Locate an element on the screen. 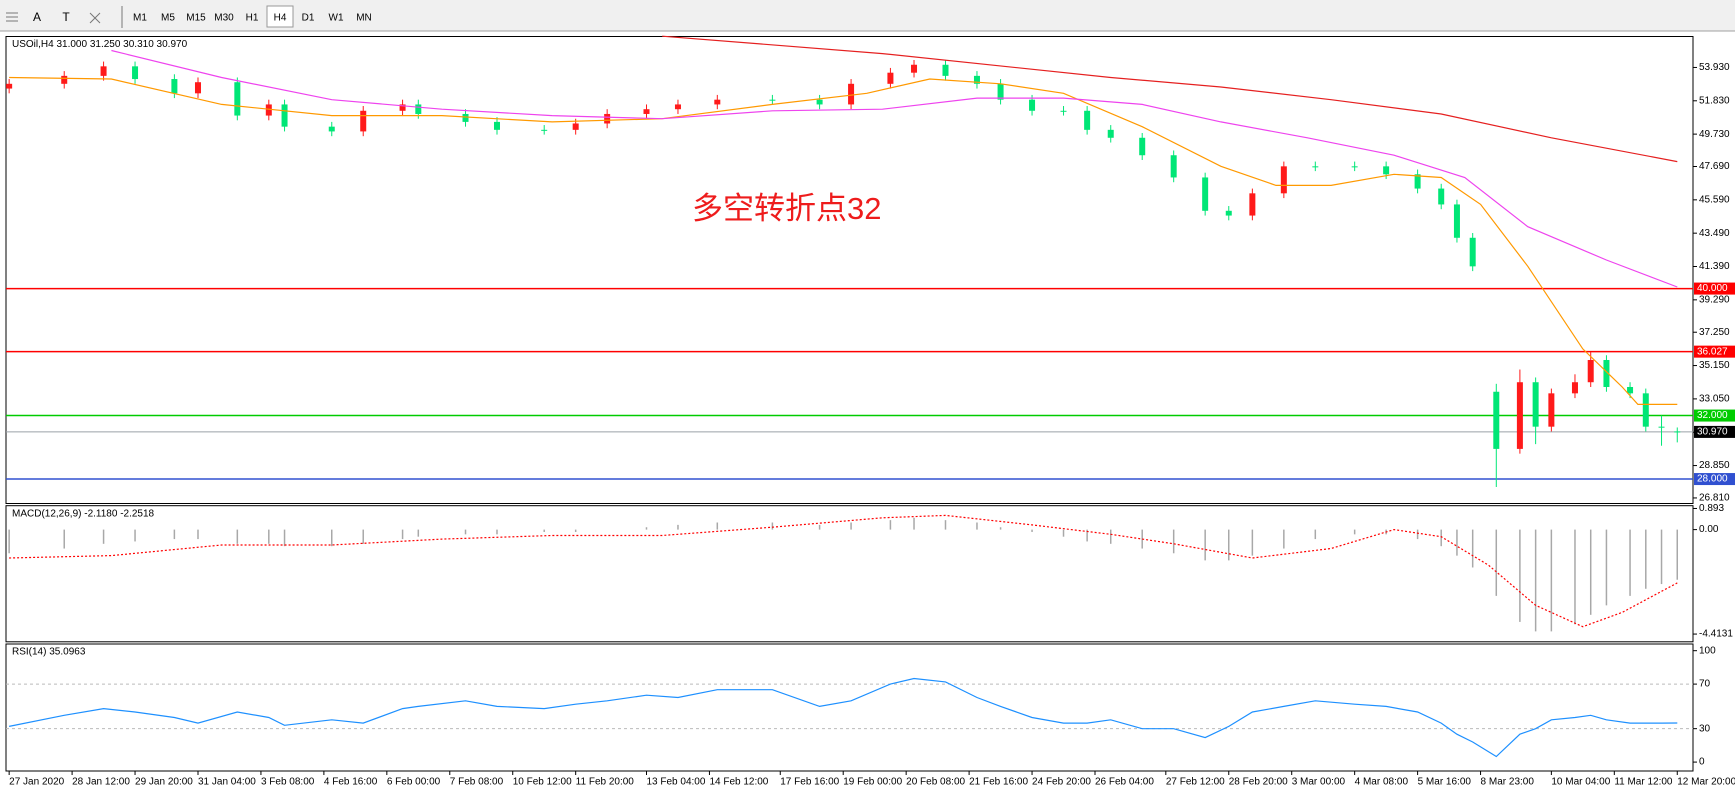 This screenshot has height=791, width=1735. x-tick-label: 21 Feb 16:00 is located at coordinates (998, 782).